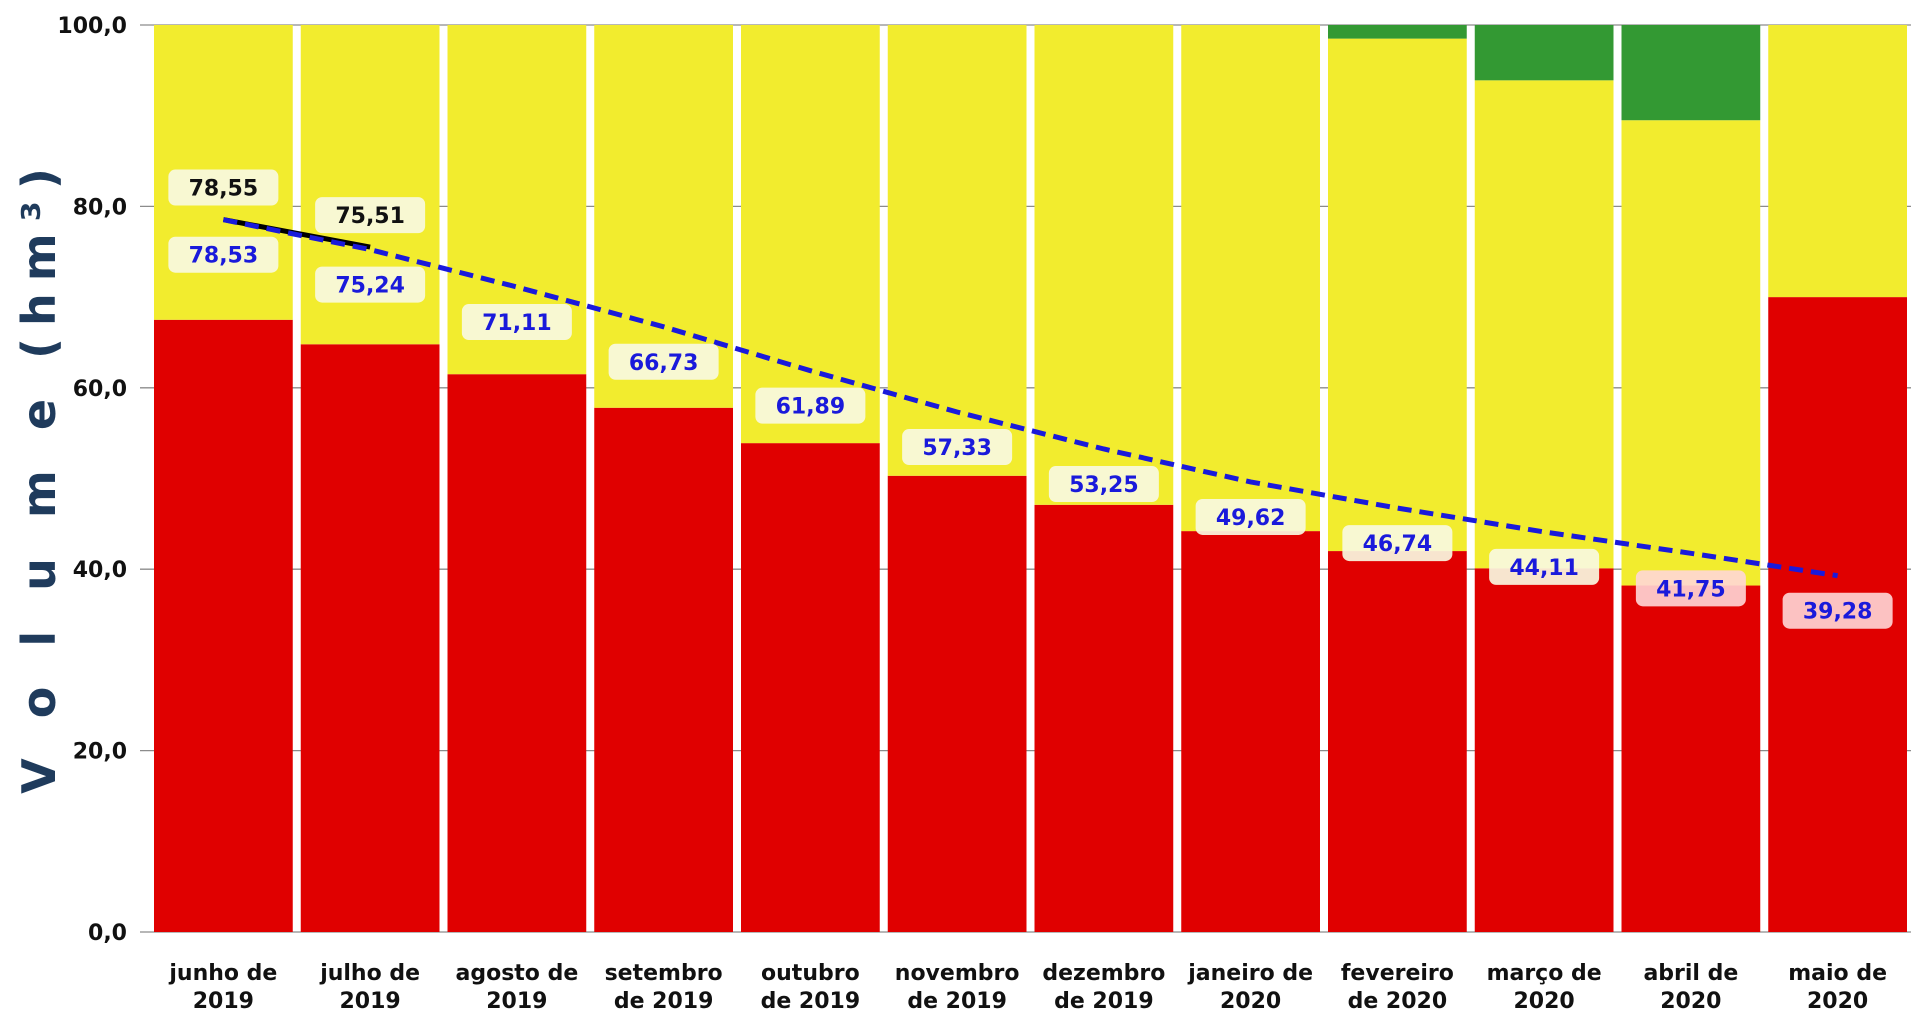 The height and width of the screenshot is (1011, 1911). What do you see at coordinates (107, 933) in the screenshot?
I see `y-tick-label: 0,0` at bounding box center [107, 933].